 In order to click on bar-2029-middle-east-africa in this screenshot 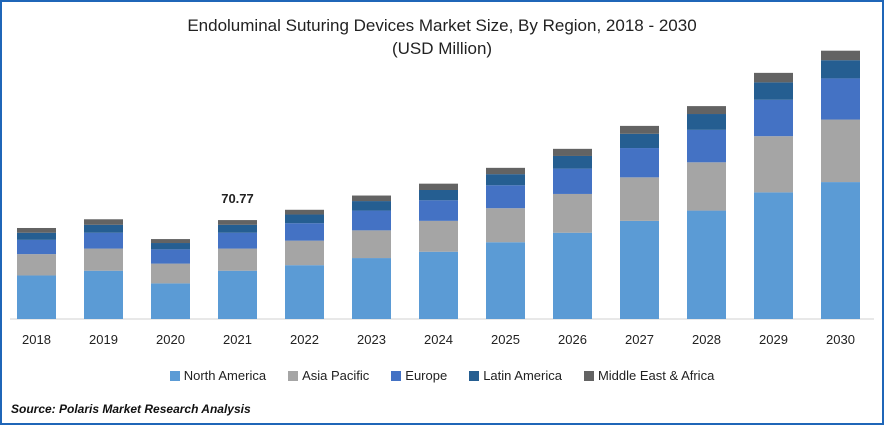, I will do `click(773, 77)`.